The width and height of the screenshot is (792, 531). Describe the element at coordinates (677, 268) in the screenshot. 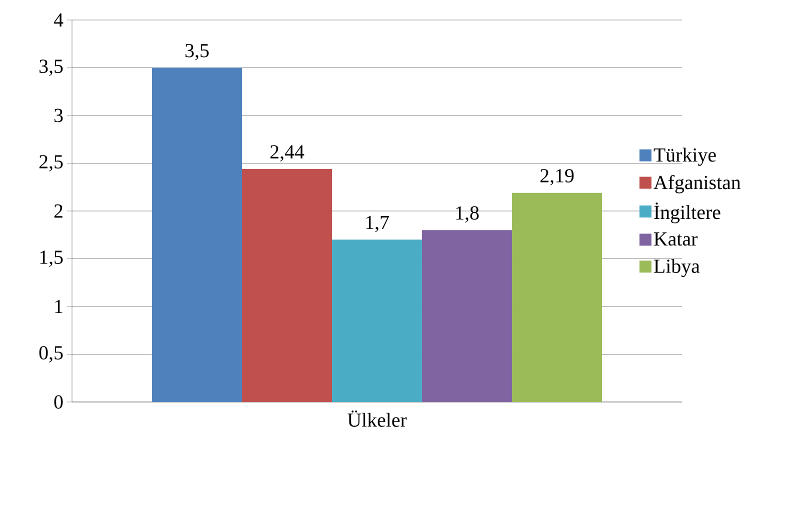

I see `legend-label: Libya` at that location.